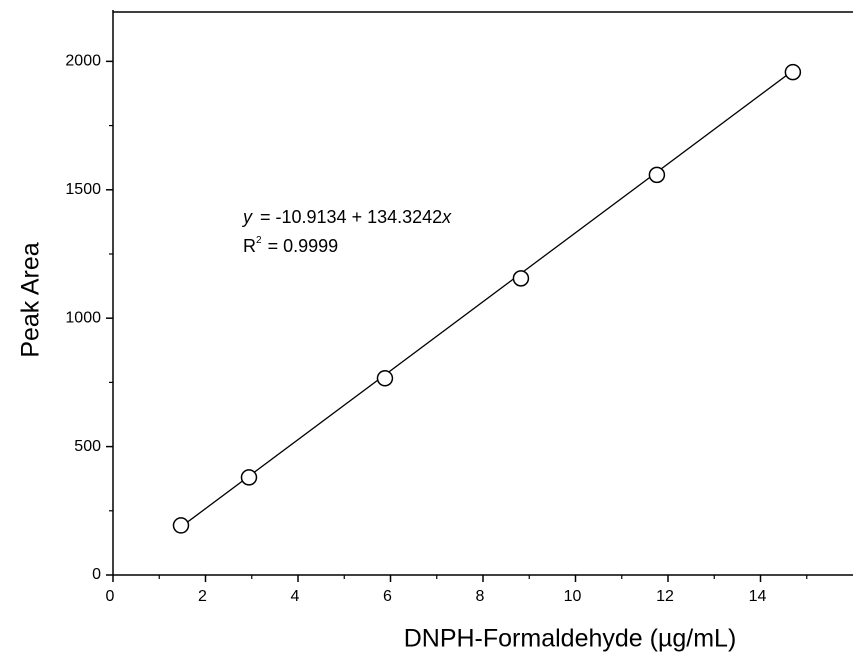 The height and width of the screenshot is (667, 853). What do you see at coordinates (110, 596) in the screenshot?
I see `x-tick-label: 0` at bounding box center [110, 596].